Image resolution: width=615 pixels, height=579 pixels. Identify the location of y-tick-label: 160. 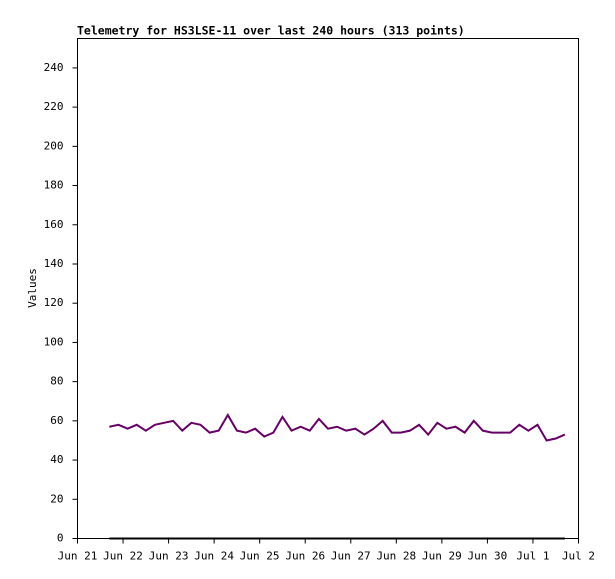
(54, 224).